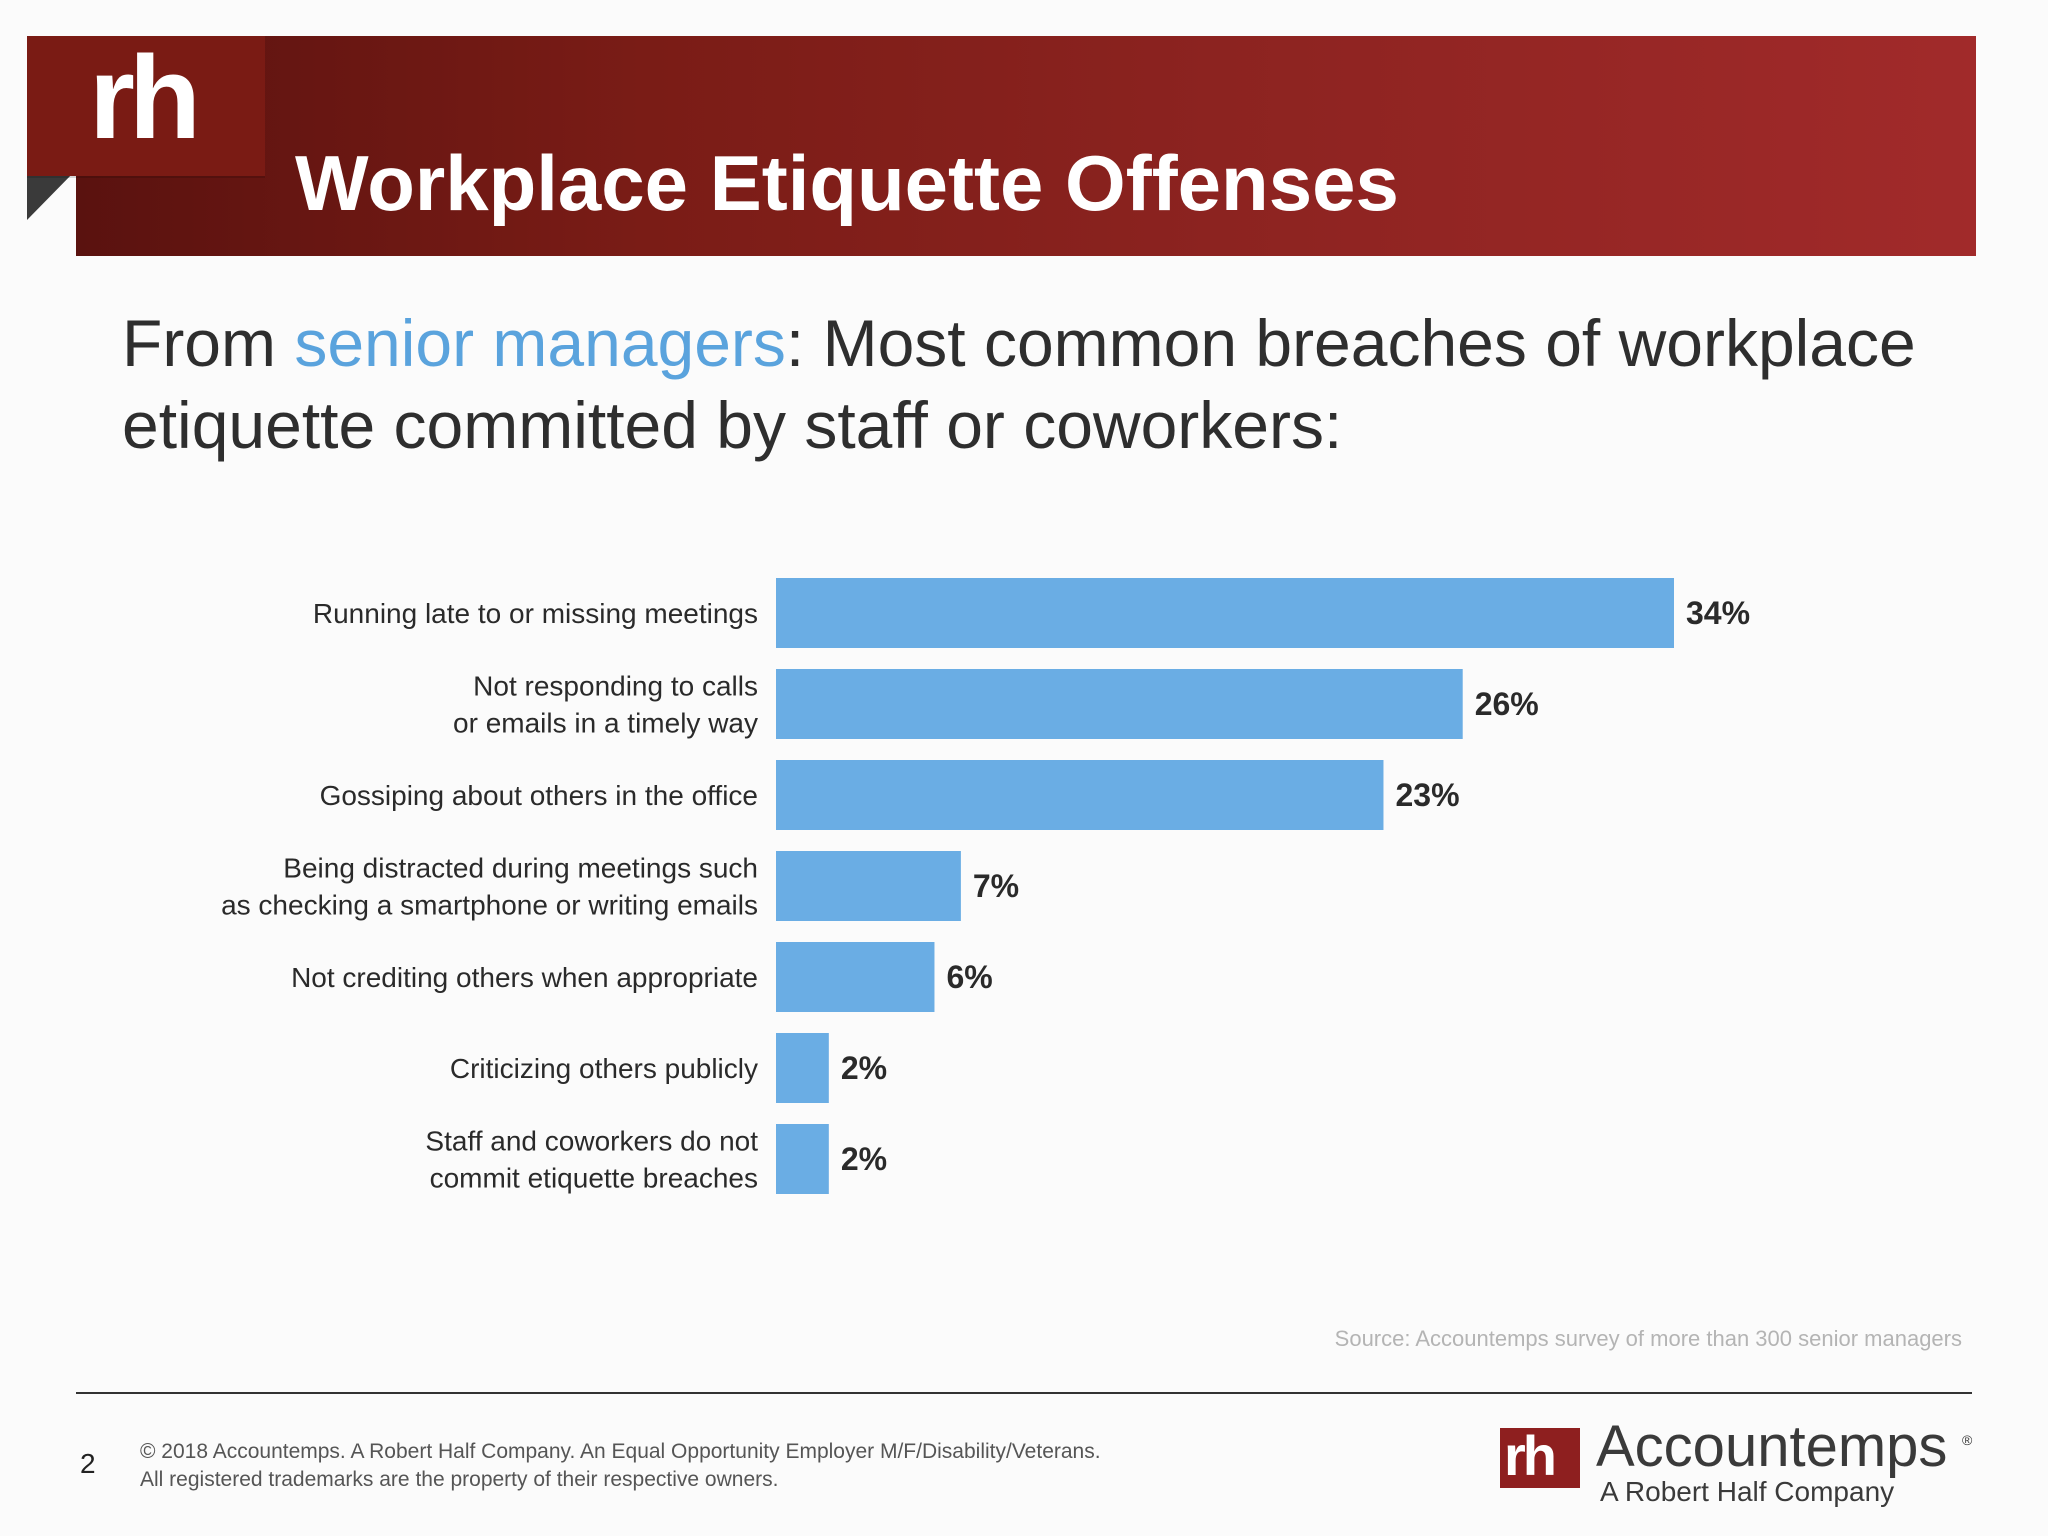 Image resolution: width=2048 pixels, height=1536 pixels. Describe the element at coordinates (1427, 795) in the screenshot. I see `bar-value-label-3: 23%` at that location.